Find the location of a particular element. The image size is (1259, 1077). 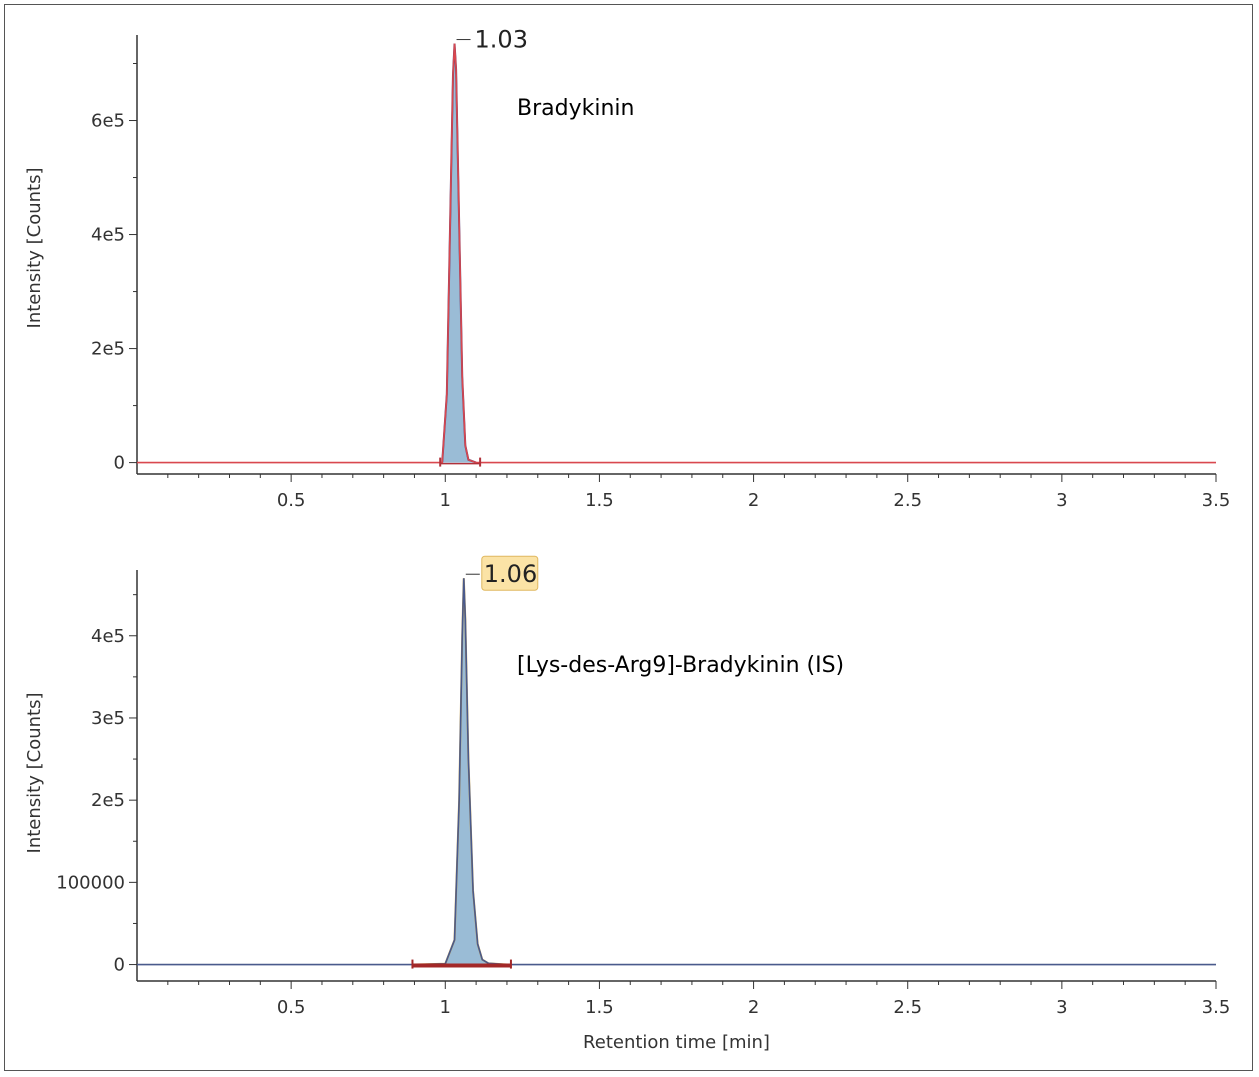

peak-label: 1.06 is located at coordinates (510, 574).